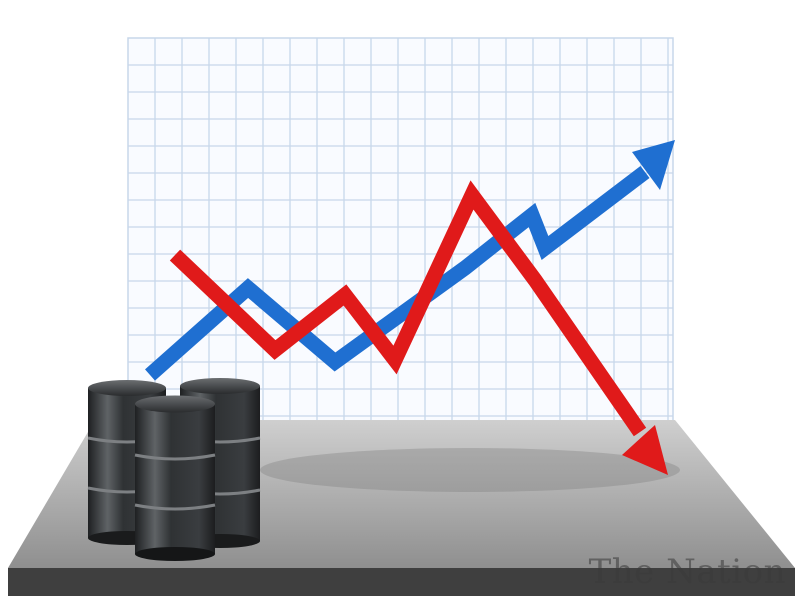 Image resolution: width=800 pixels, height=600 pixels. What do you see at coordinates (174, 469) in the screenshot?
I see `oil-barrel-icon` at bounding box center [174, 469].